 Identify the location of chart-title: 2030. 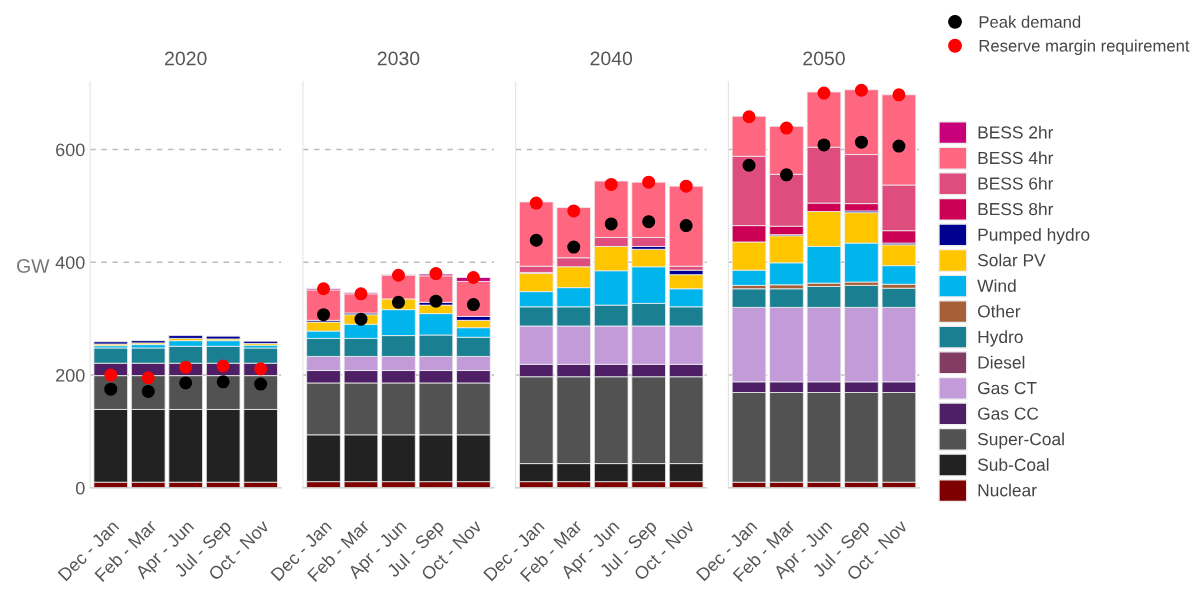
(398, 58).